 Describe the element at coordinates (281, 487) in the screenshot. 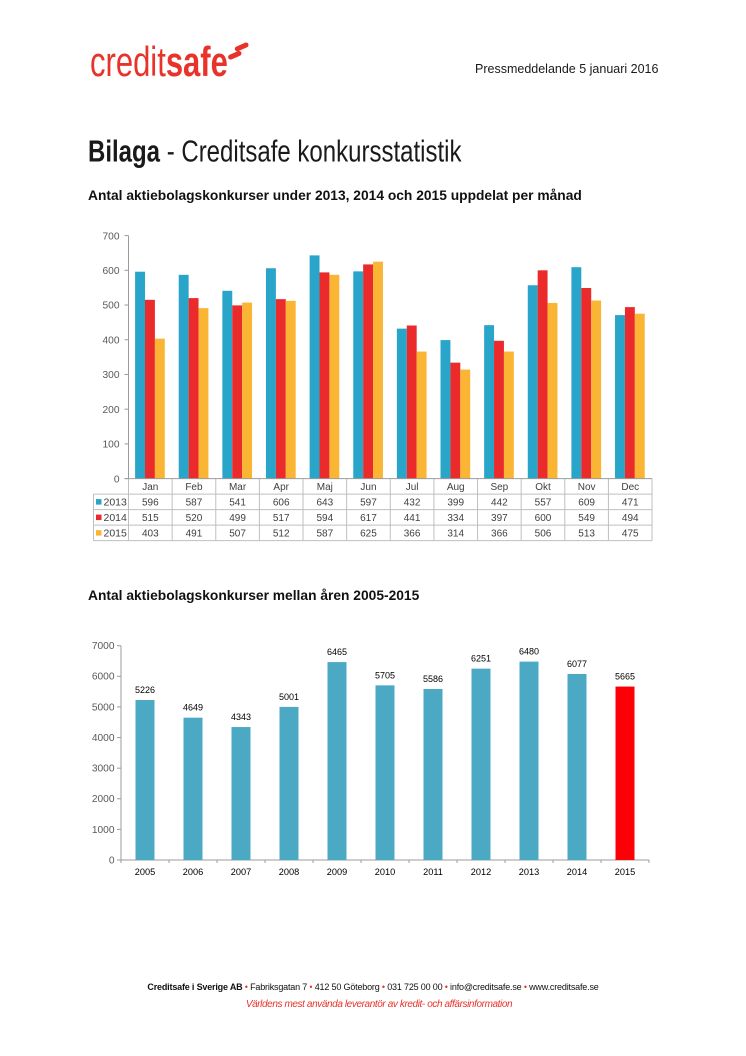

I see `svg-text: Apr` at that location.